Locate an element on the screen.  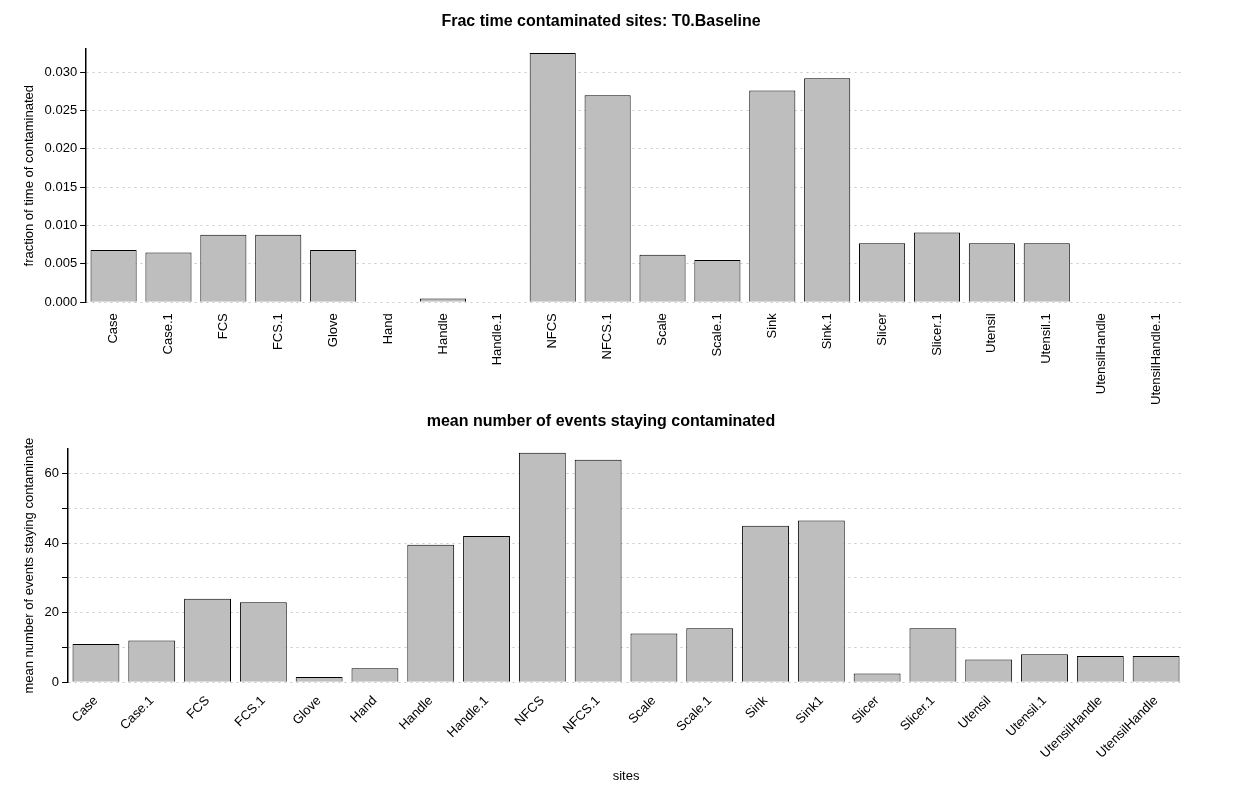
x-tick-label: NFCS.1 is located at coordinates (607, 336).